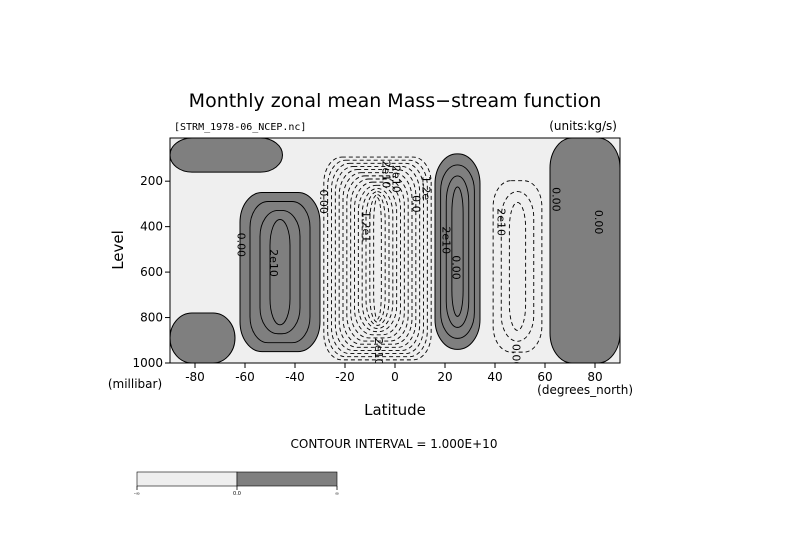 The height and width of the screenshot is (558, 789). Describe the element at coordinates (295, 377) in the screenshot. I see `x-tick-label-2: -40` at that location.